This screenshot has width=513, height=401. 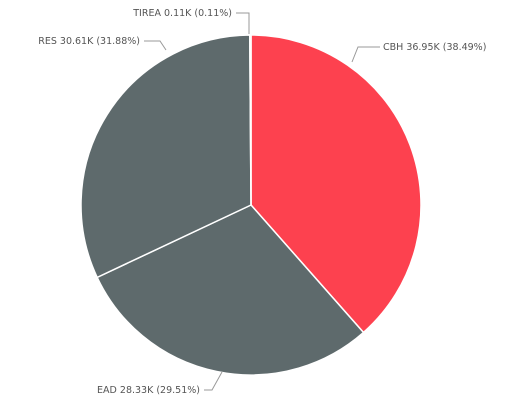 What do you see at coordinates (146, 13) in the screenshot?
I see `label-category: TIREA` at bounding box center [146, 13].